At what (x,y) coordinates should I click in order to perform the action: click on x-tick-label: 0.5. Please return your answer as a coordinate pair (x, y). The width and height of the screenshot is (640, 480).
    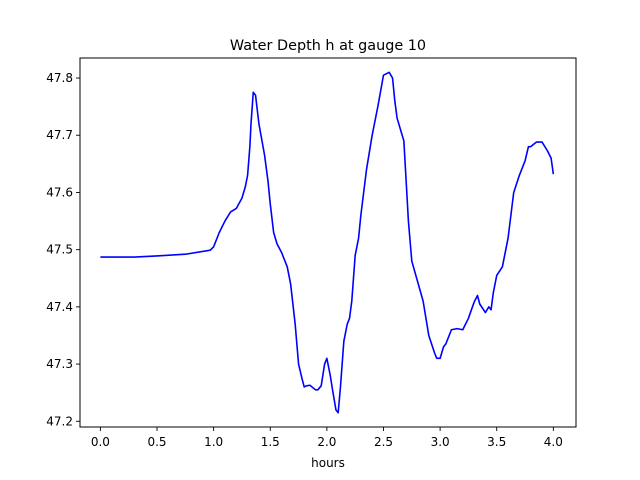
    Looking at the image, I should click on (156, 442).